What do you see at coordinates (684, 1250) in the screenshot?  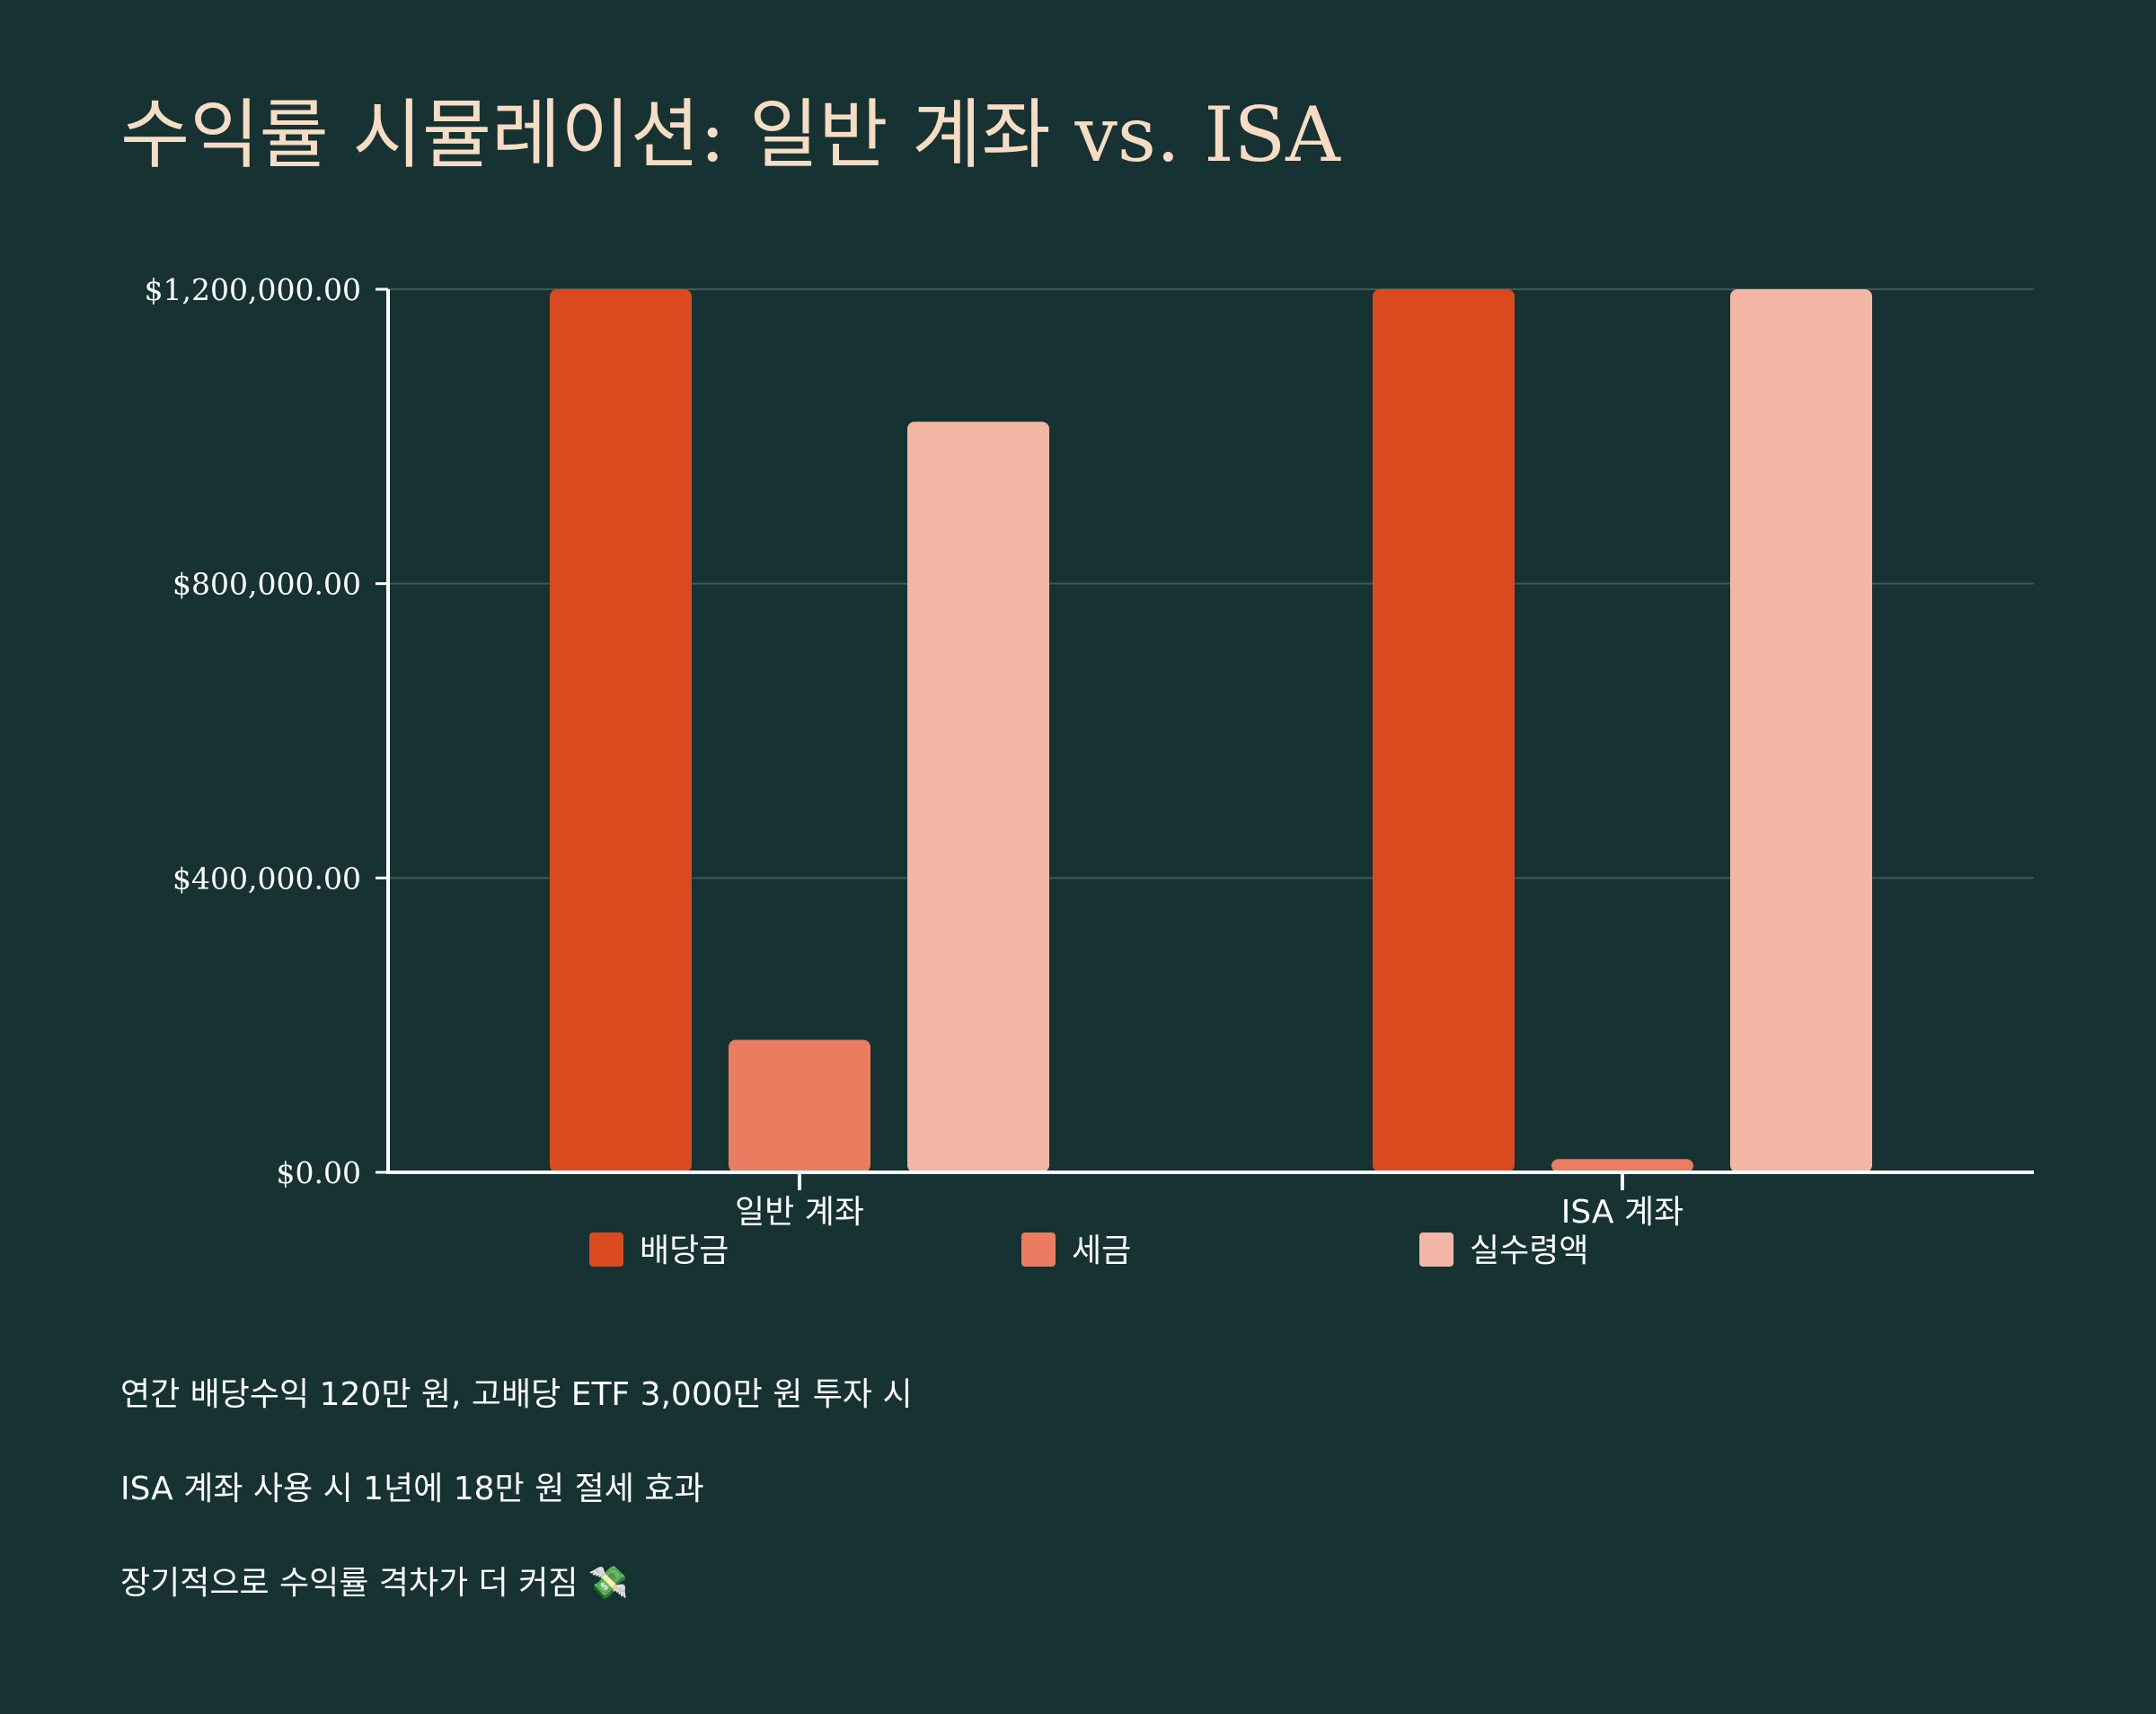 I see `legend-label: 배당금` at bounding box center [684, 1250].